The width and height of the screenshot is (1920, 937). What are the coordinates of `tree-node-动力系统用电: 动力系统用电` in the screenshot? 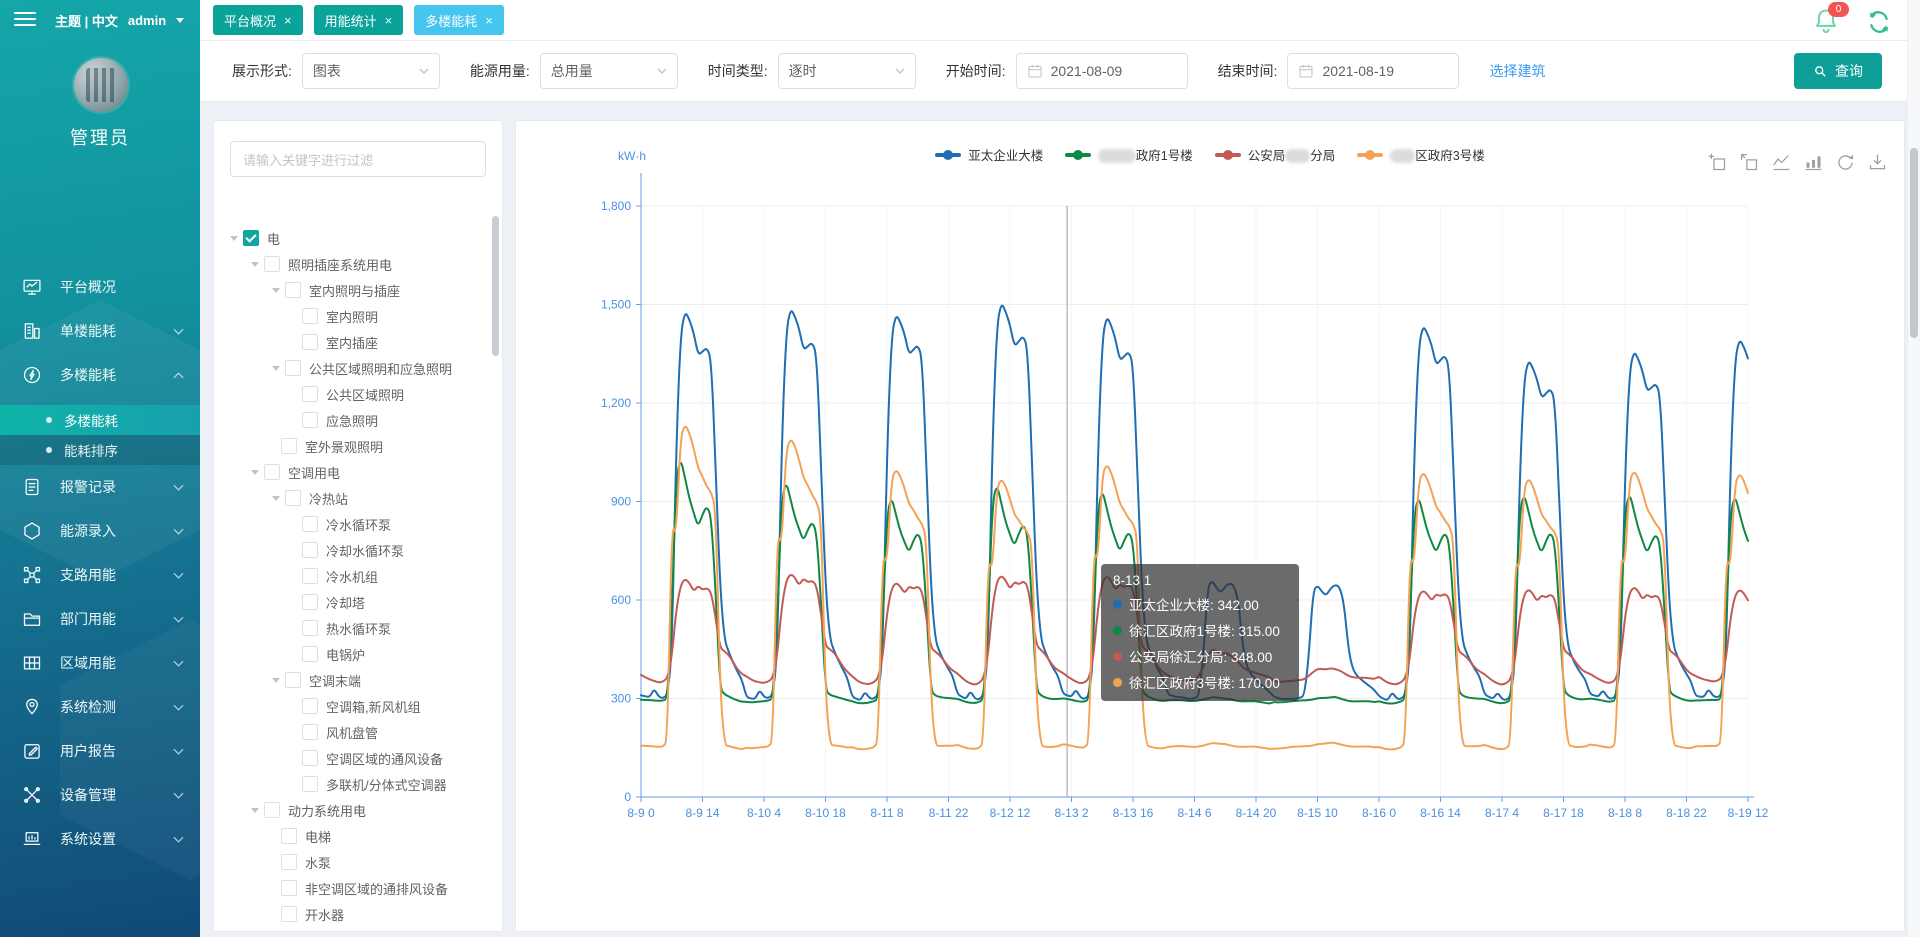 It's located at (355, 810).